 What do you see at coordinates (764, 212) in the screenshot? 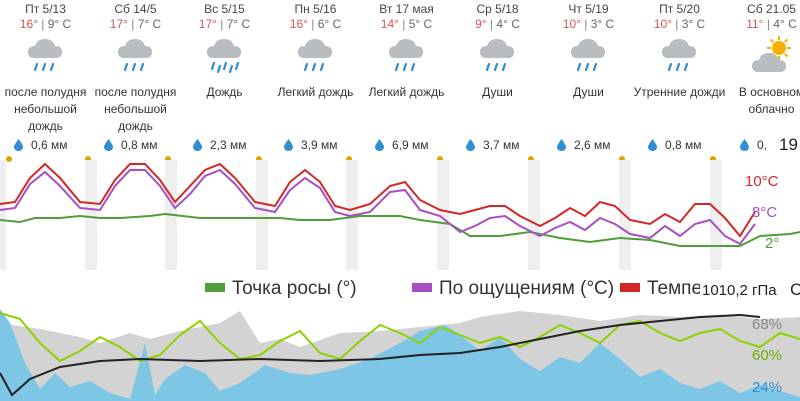
I see `temp-scale-mid: 8°C` at bounding box center [764, 212].